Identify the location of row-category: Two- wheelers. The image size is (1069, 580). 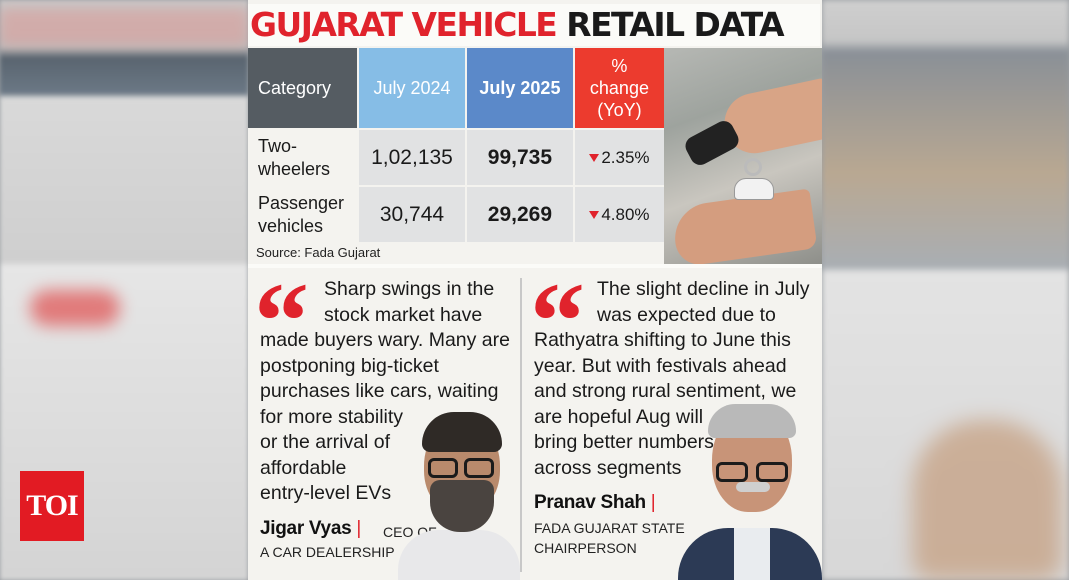
(303, 157).